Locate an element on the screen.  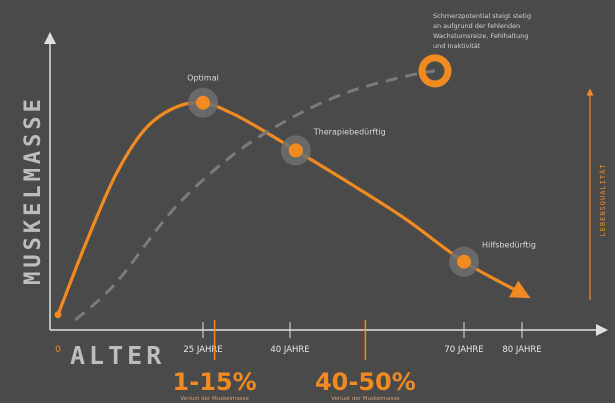
x-ticks: 0 25 JAHRE 40 JAHRE 70 JAHRE 80 JAHRE is located at coordinates (298, 338).